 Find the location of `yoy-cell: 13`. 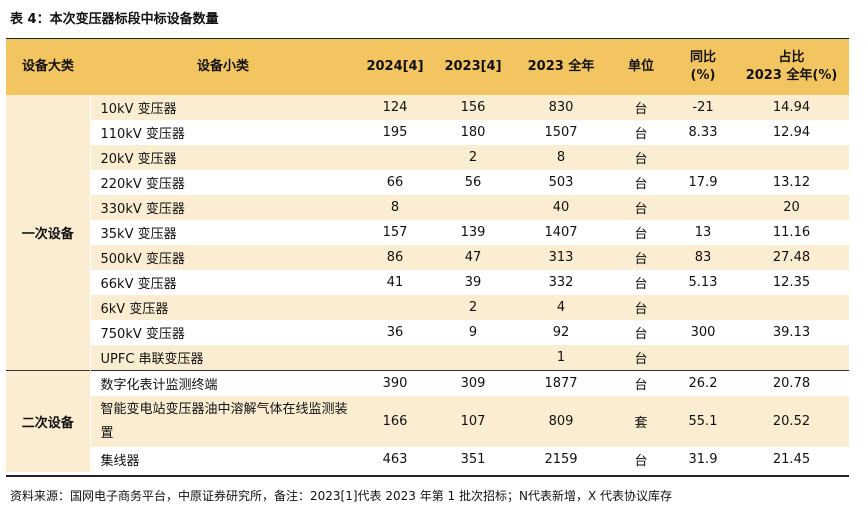

yoy-cell: 13 is located at coordinates (703, 232).